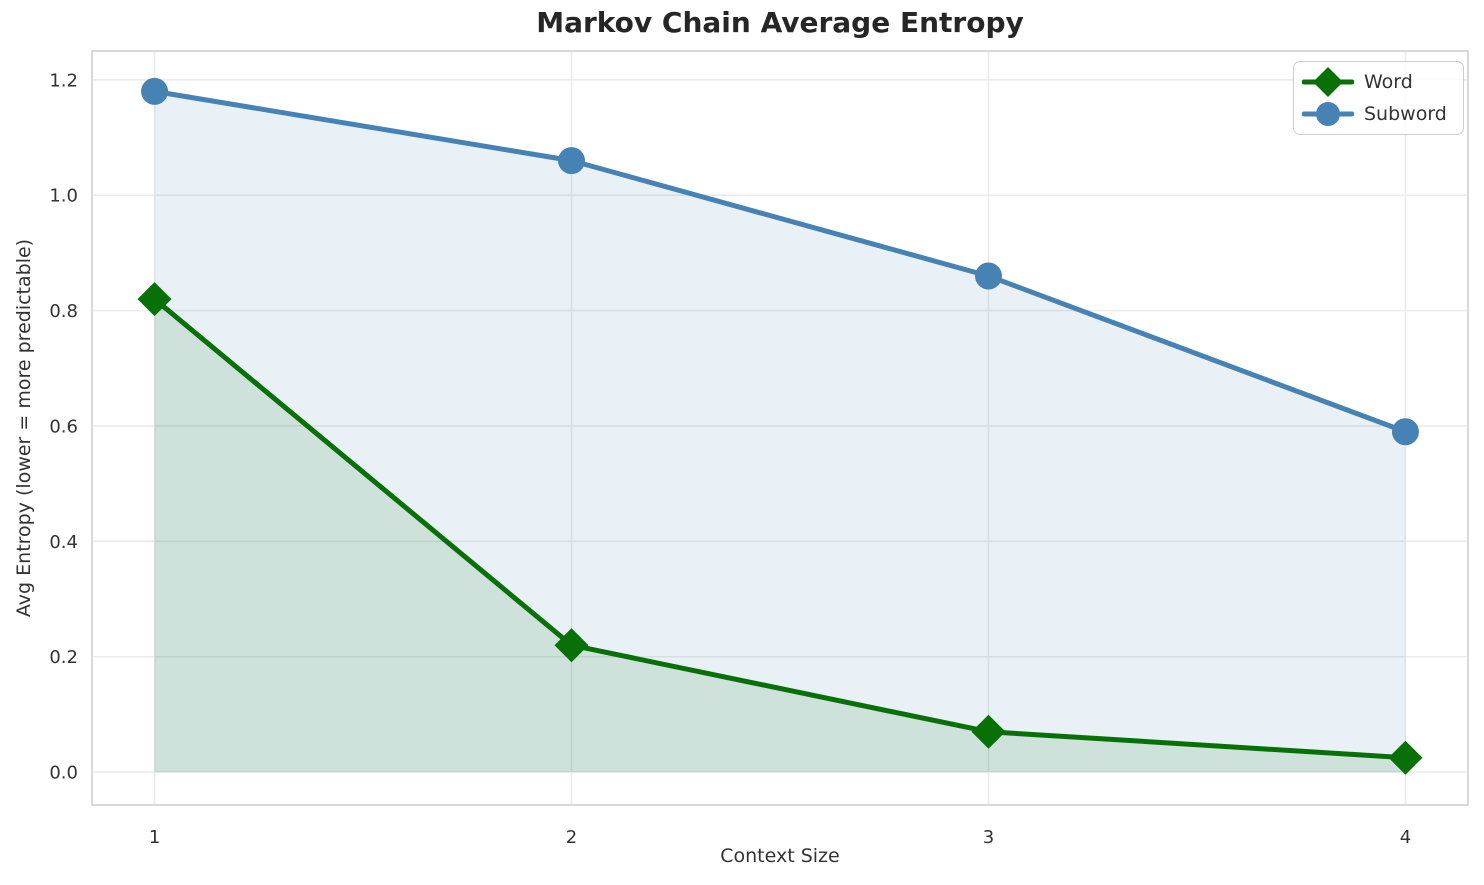  I want to click on x-tick-label: 2, so click(571, 837).